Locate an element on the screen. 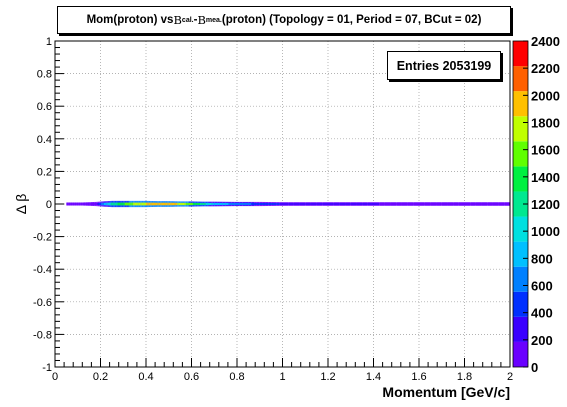  y-tick-label: -0.8 is located at coordinates (42, 335).